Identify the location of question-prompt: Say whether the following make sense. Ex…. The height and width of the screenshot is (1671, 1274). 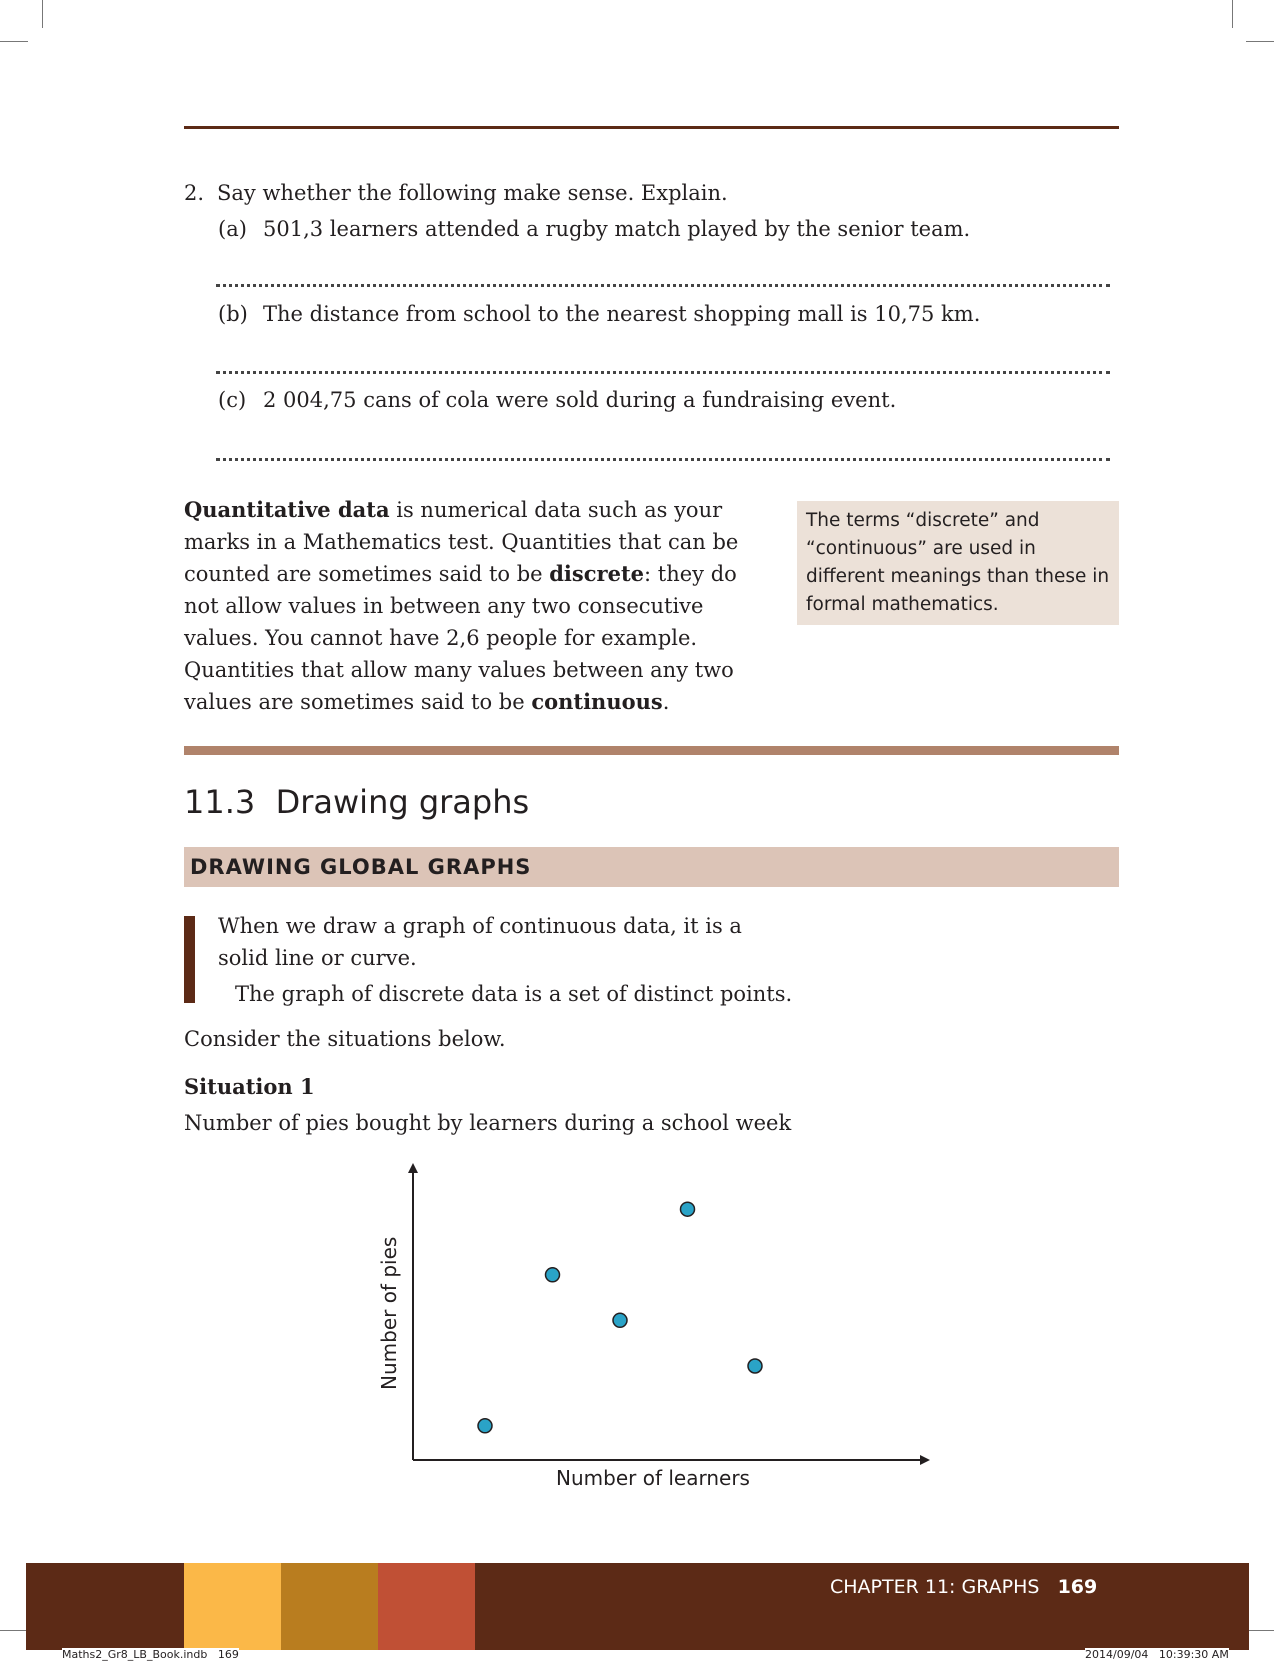
(472, 193).